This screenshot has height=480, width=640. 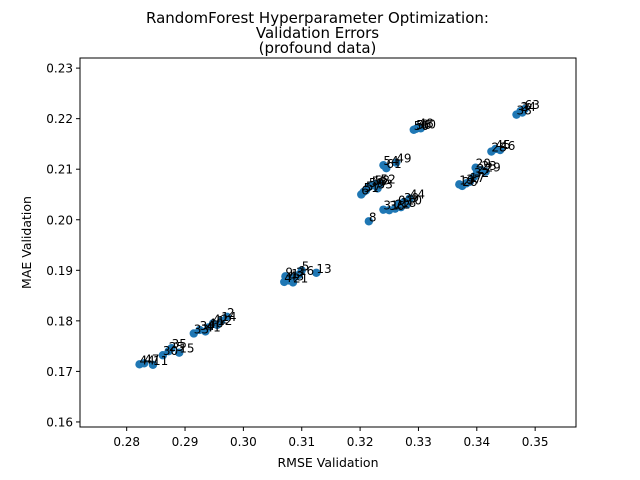 I want to click on point-label: 58, so click(x=382, y=180).